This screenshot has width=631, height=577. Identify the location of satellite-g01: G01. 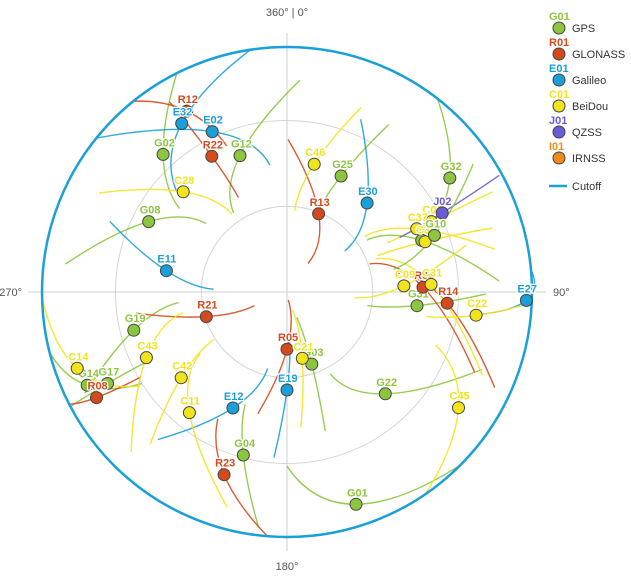
(357, 498).